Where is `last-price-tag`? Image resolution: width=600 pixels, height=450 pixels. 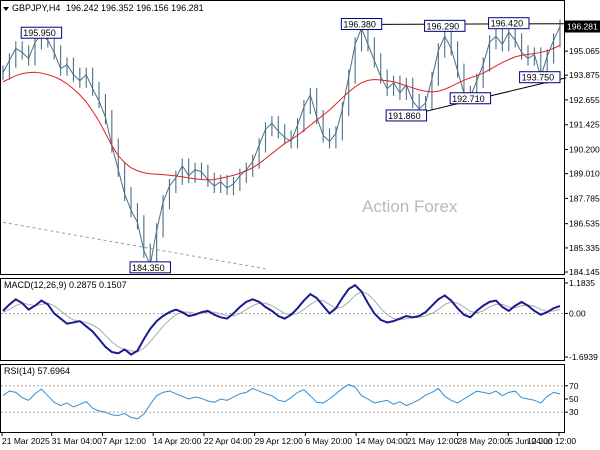 last-price-tag is located at coordinates (582, 26).